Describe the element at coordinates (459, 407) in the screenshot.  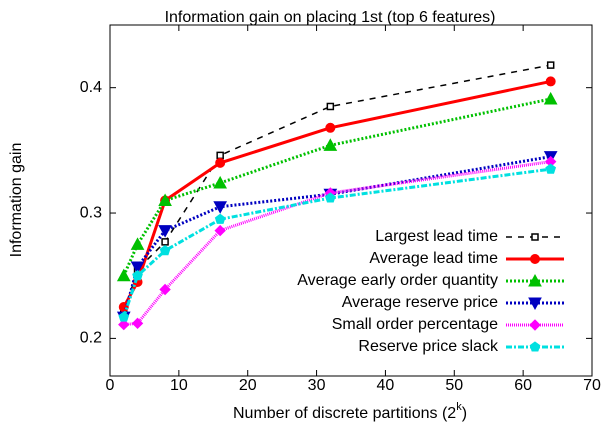
I see `x-axis-label-sup: k` at that location.